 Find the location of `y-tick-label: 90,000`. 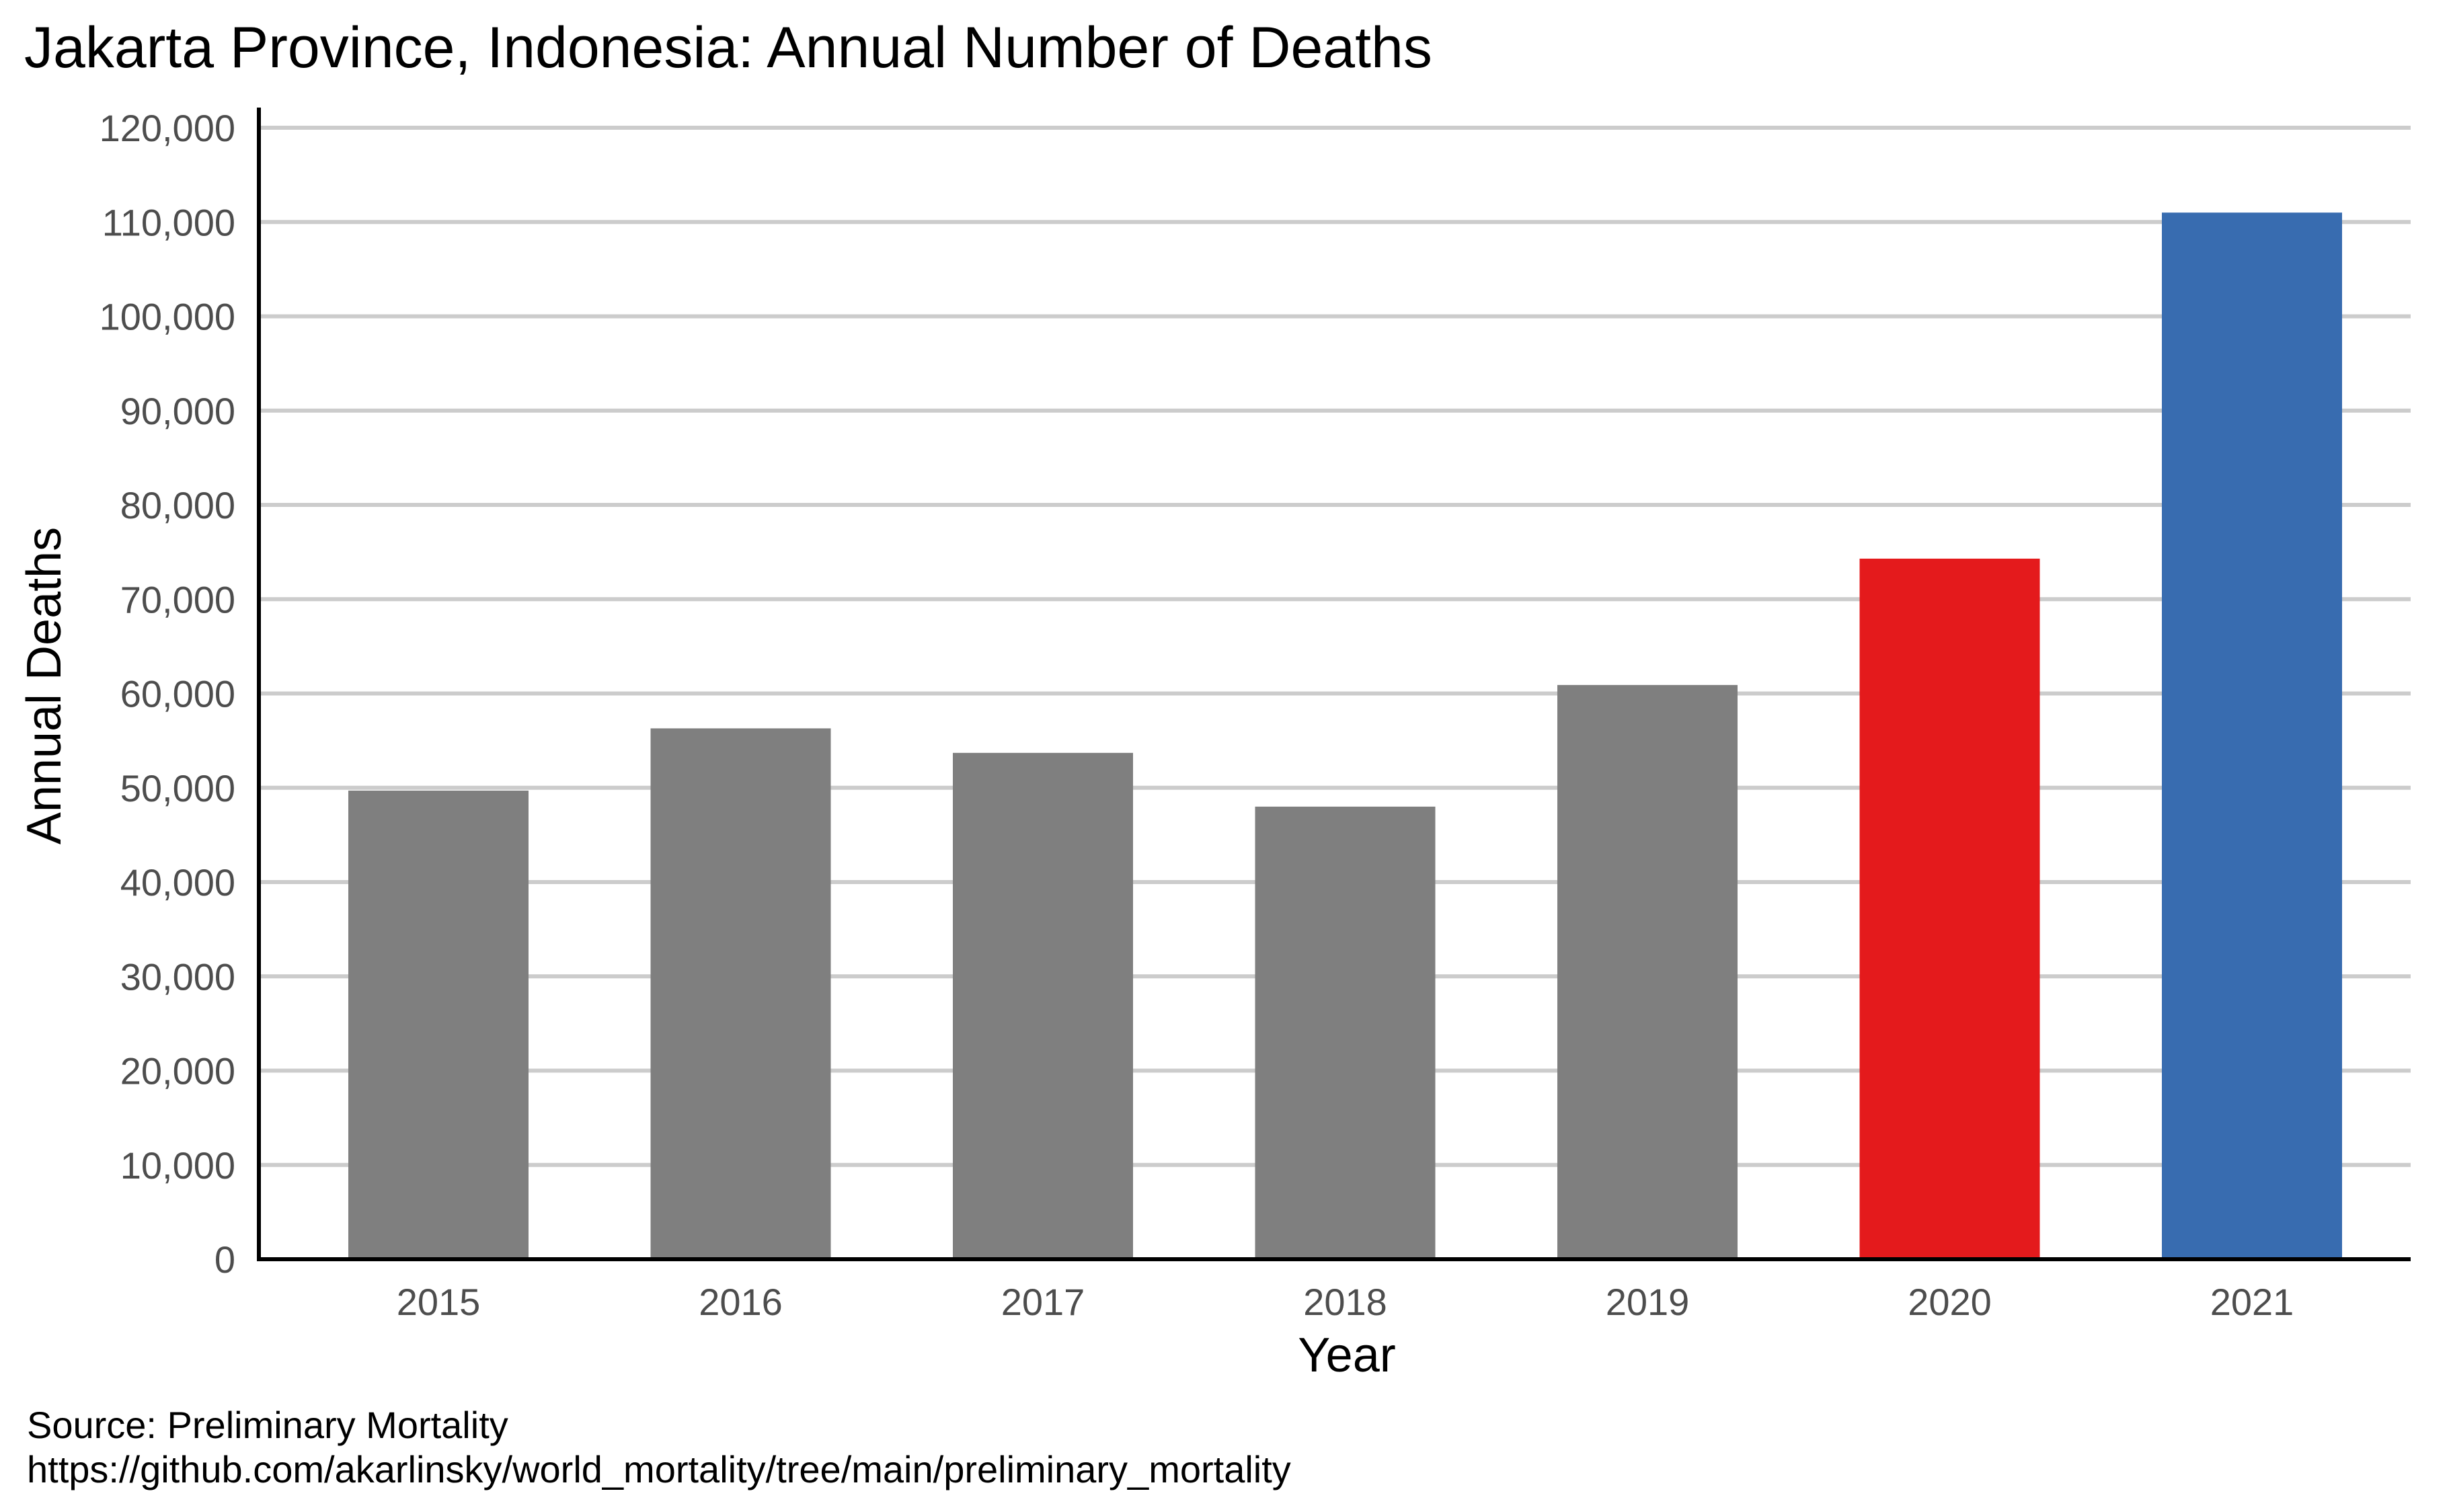

y-tick-label: 90,000 is located at coordinates (177, 411).